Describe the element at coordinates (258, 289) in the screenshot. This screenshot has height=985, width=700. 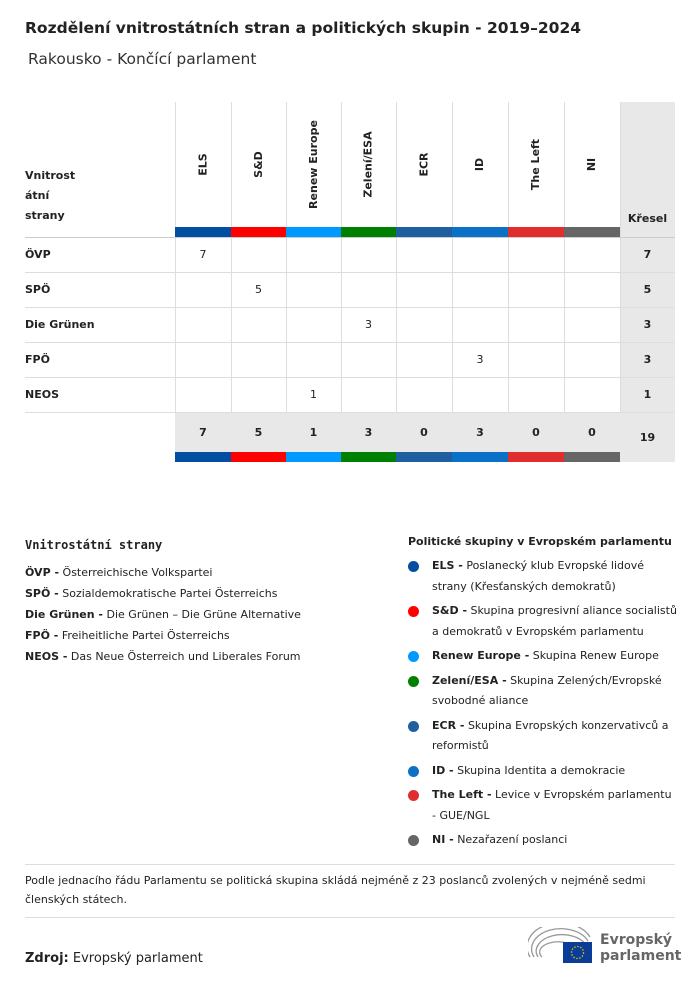
I see `seat-count: 5` at that location.